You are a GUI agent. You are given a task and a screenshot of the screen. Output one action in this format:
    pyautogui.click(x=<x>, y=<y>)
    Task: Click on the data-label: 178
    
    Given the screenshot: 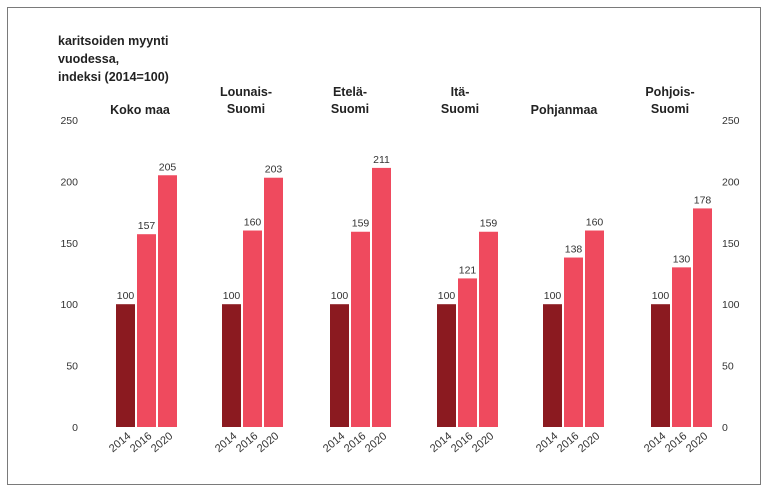 What is the action you would take?
    pyautogui.click(x=703, y=200)
    